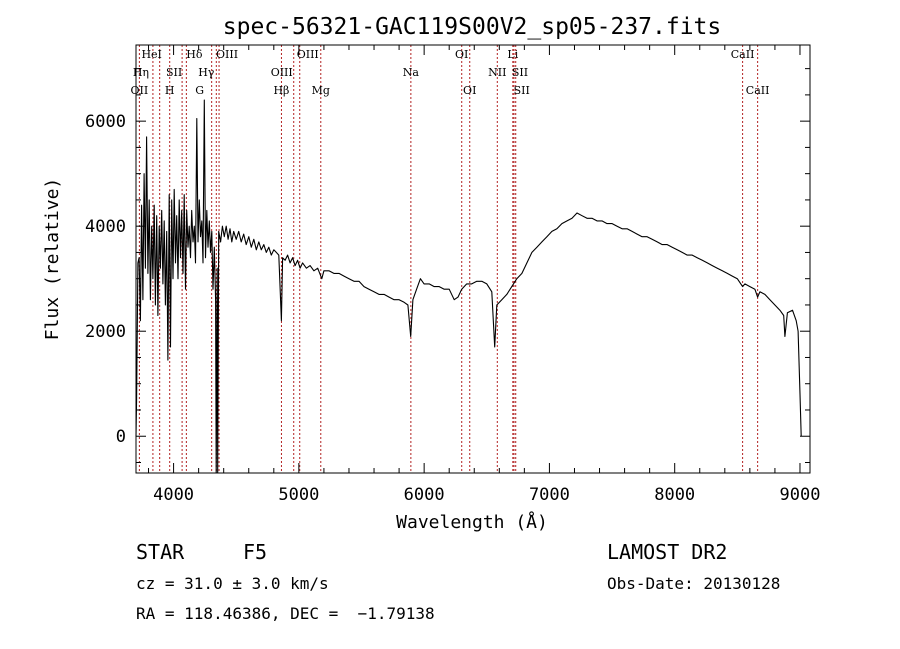  Describe the element at coordinates (497, 72) in the screenshot. I see `line-marker-label: NII` at that location.